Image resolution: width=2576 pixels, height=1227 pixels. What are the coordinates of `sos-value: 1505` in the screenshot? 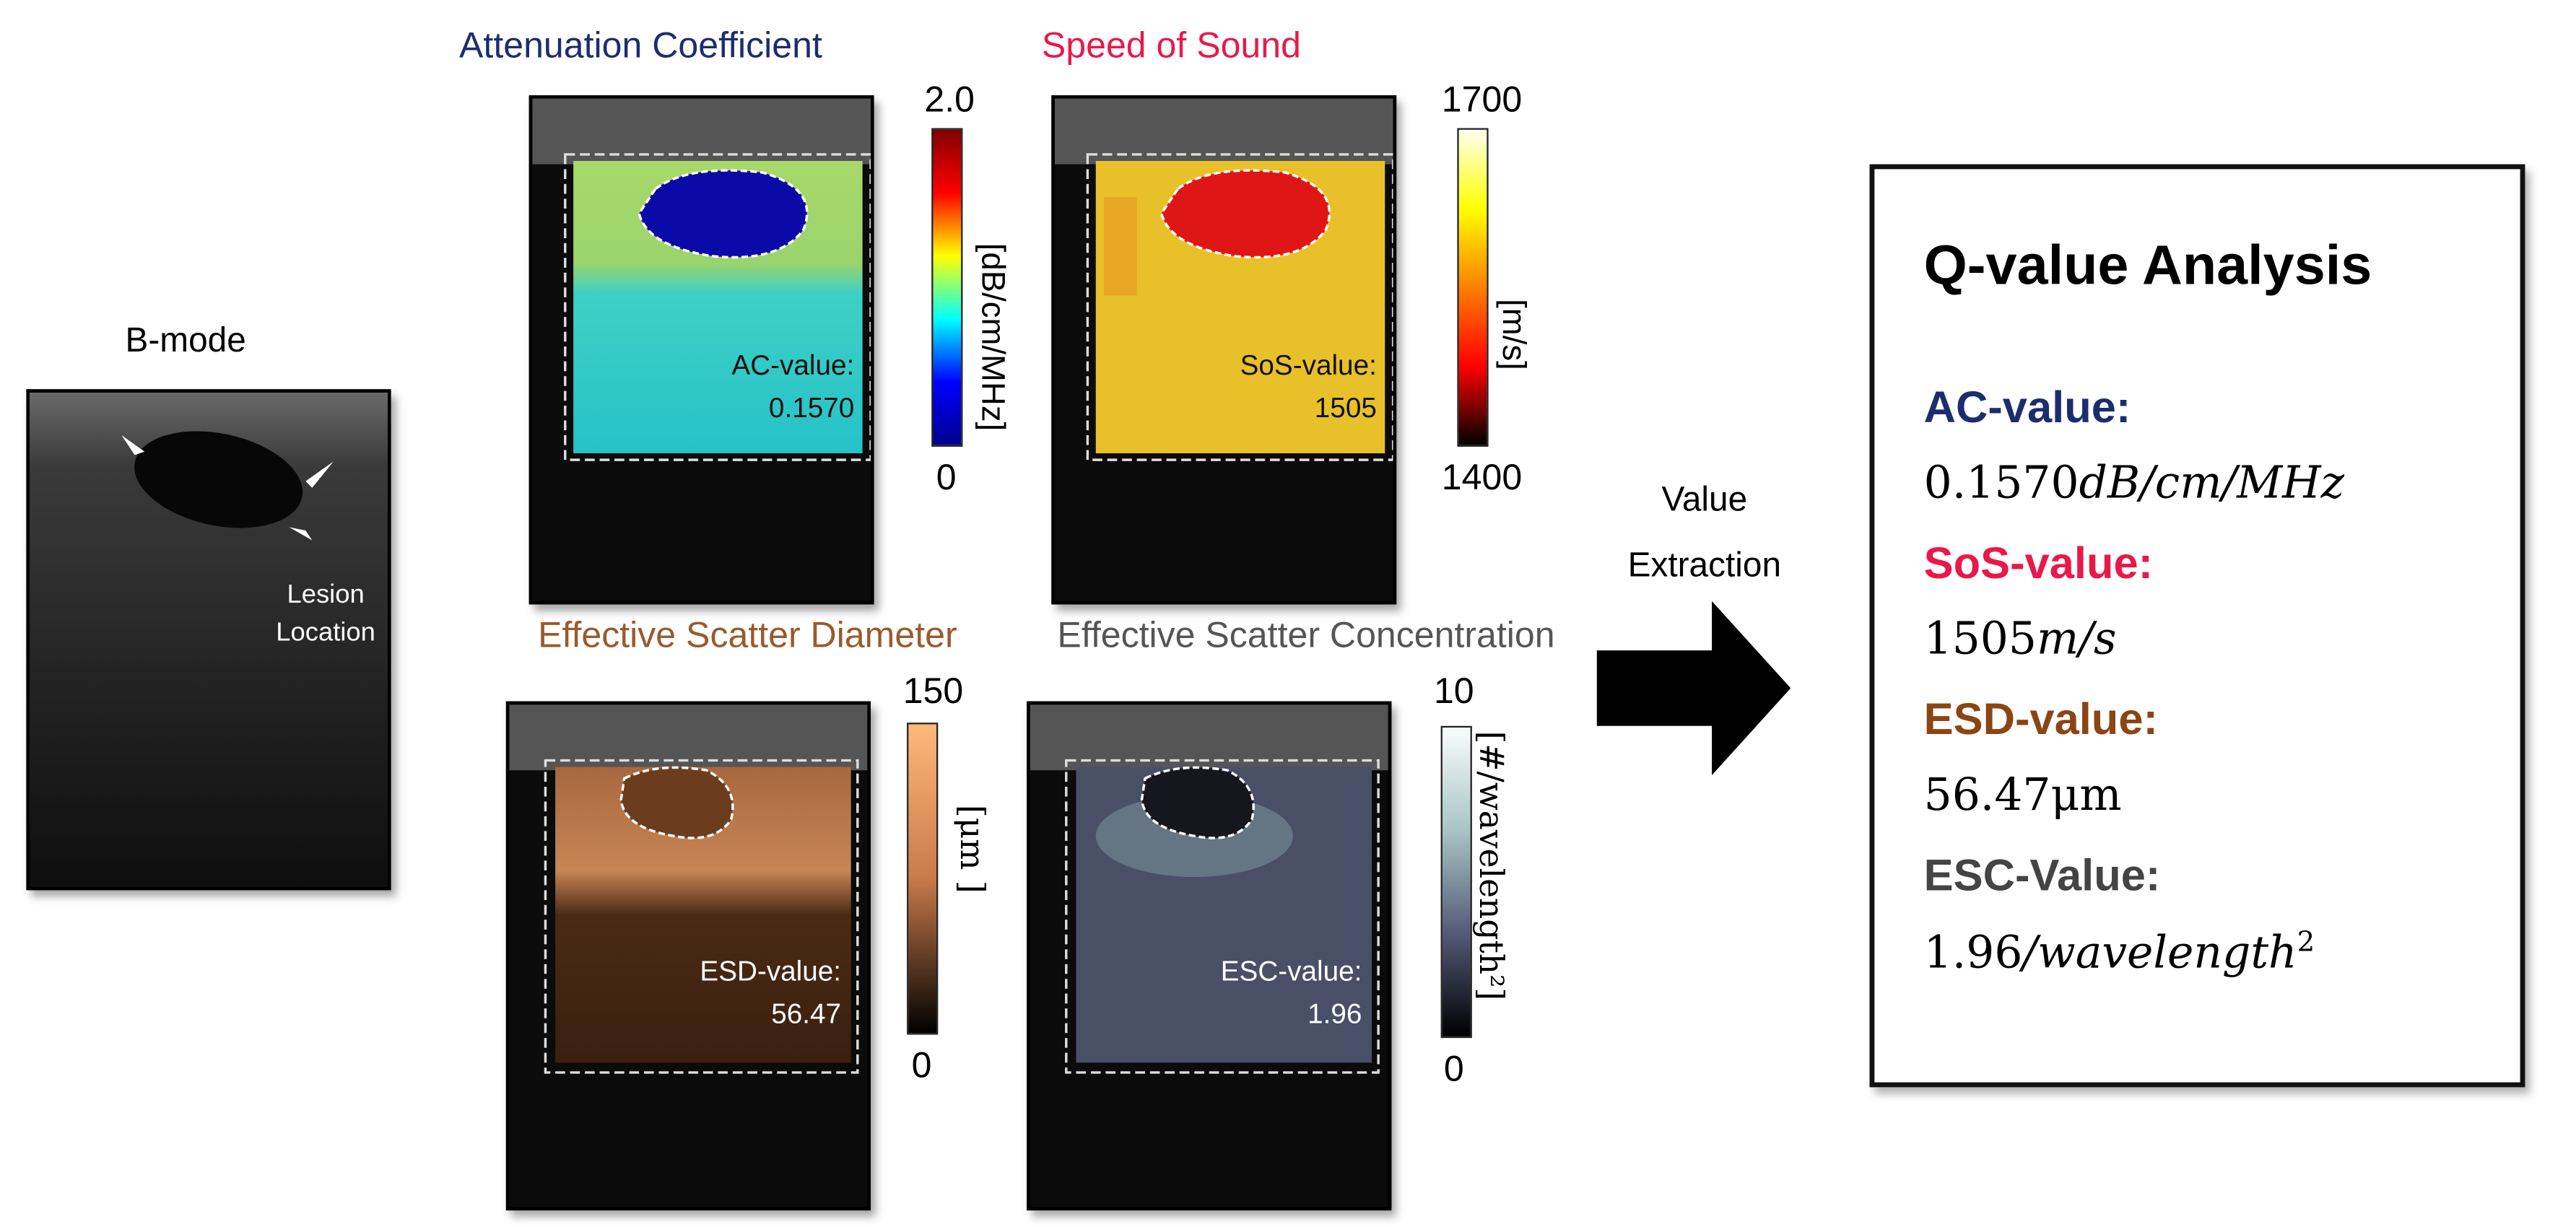 It's located at (1345, 408).